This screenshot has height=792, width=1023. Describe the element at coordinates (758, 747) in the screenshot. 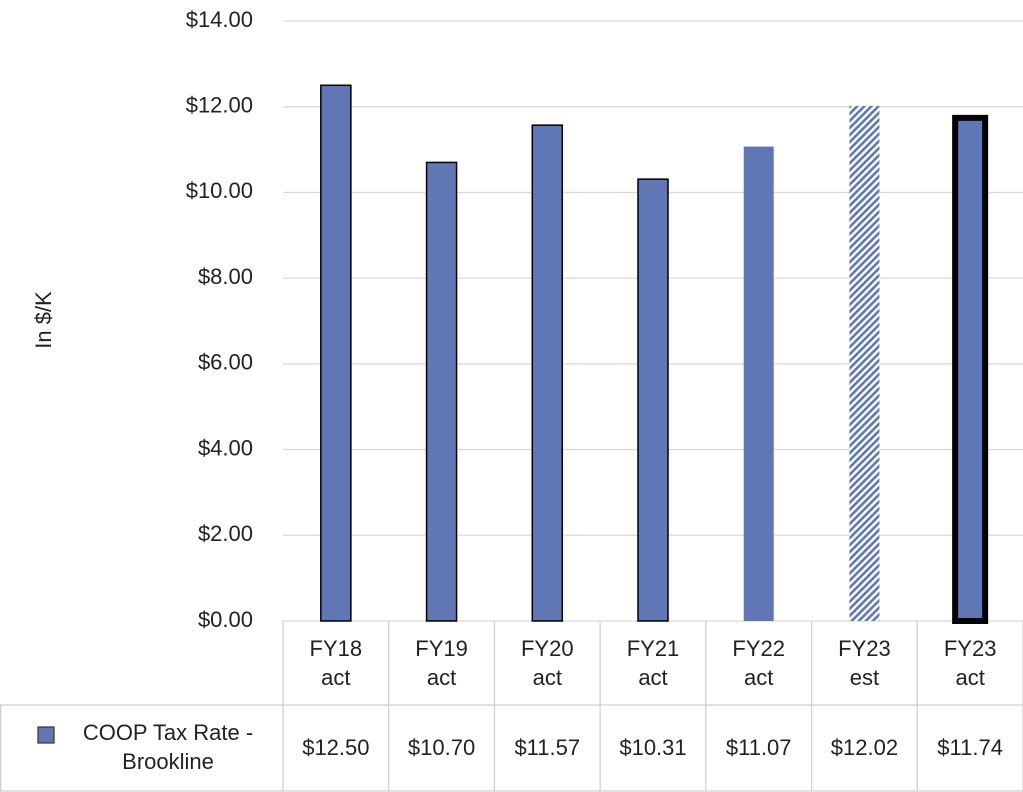

I see `data-label: $11.07` at that location.